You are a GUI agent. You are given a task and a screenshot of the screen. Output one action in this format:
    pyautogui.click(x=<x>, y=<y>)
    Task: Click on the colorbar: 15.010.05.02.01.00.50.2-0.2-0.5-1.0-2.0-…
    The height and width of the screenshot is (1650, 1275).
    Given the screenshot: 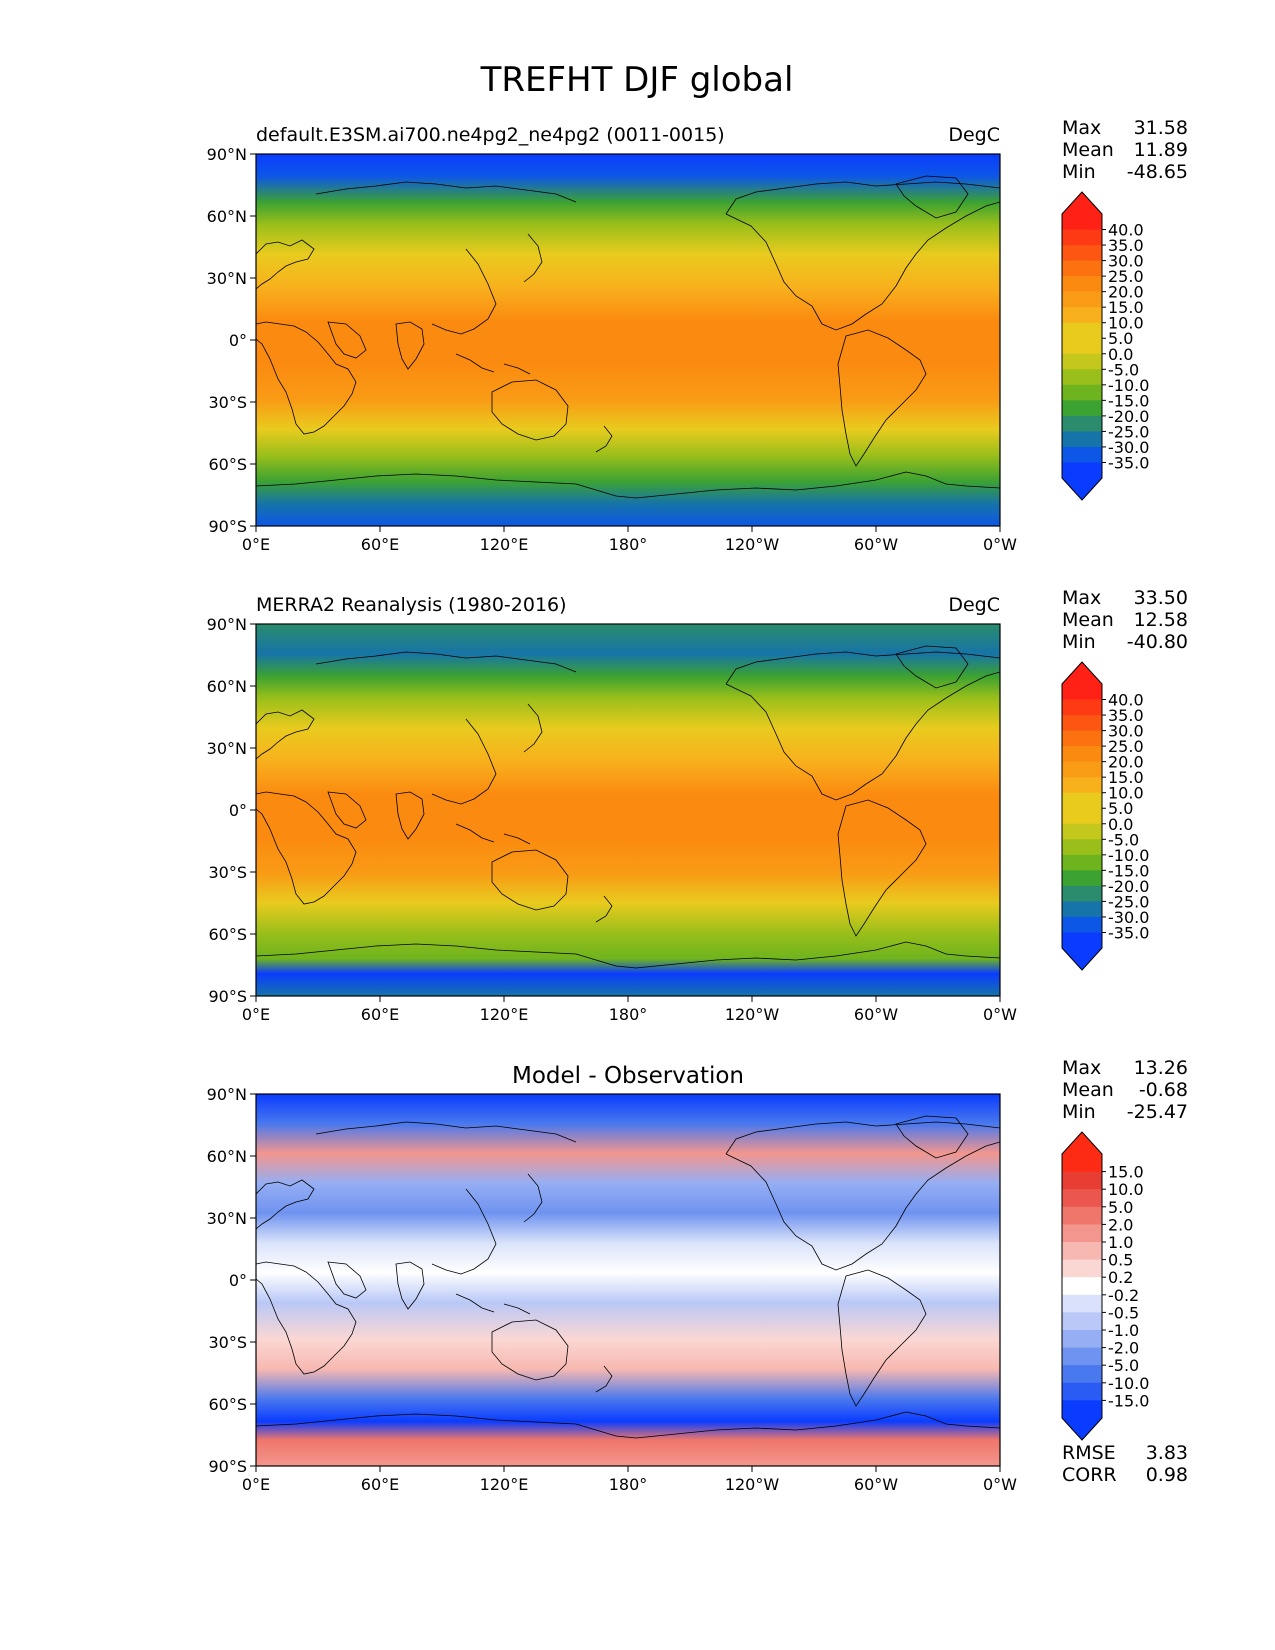 What is the action you would take?
    pyautogui.click(x=1105, y=1286)
    